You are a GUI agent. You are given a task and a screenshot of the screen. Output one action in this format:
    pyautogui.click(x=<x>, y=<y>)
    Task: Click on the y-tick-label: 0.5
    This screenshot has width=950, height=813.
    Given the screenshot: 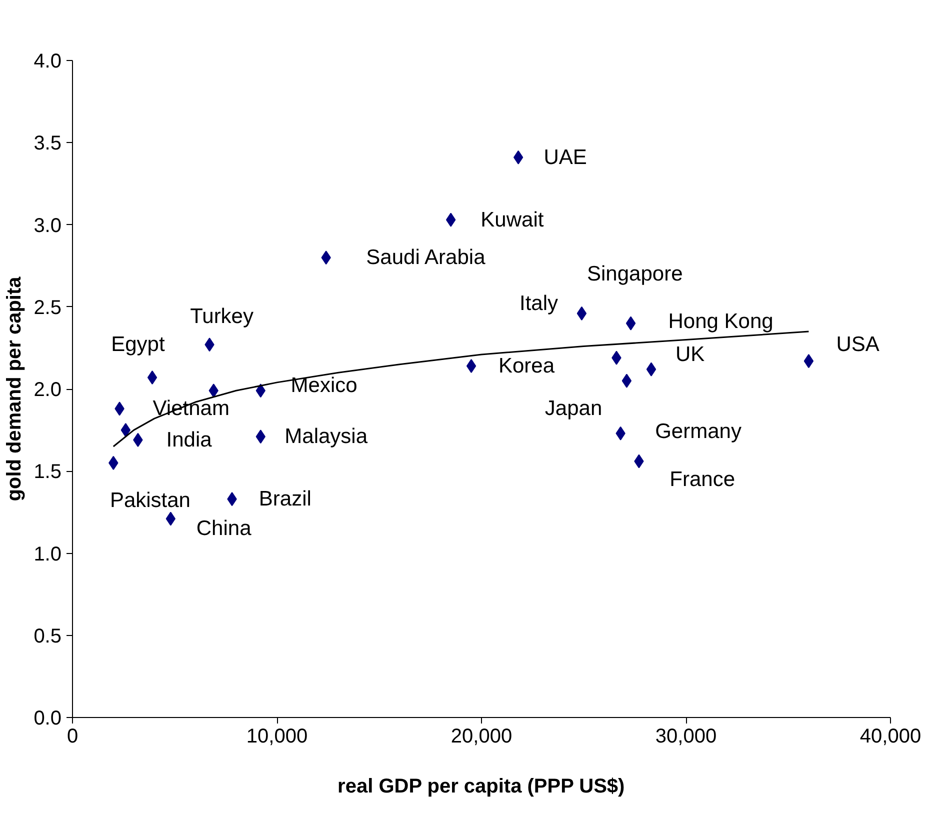 What is the action you would take?
    pyautogui.click(x=48, y=636)
    